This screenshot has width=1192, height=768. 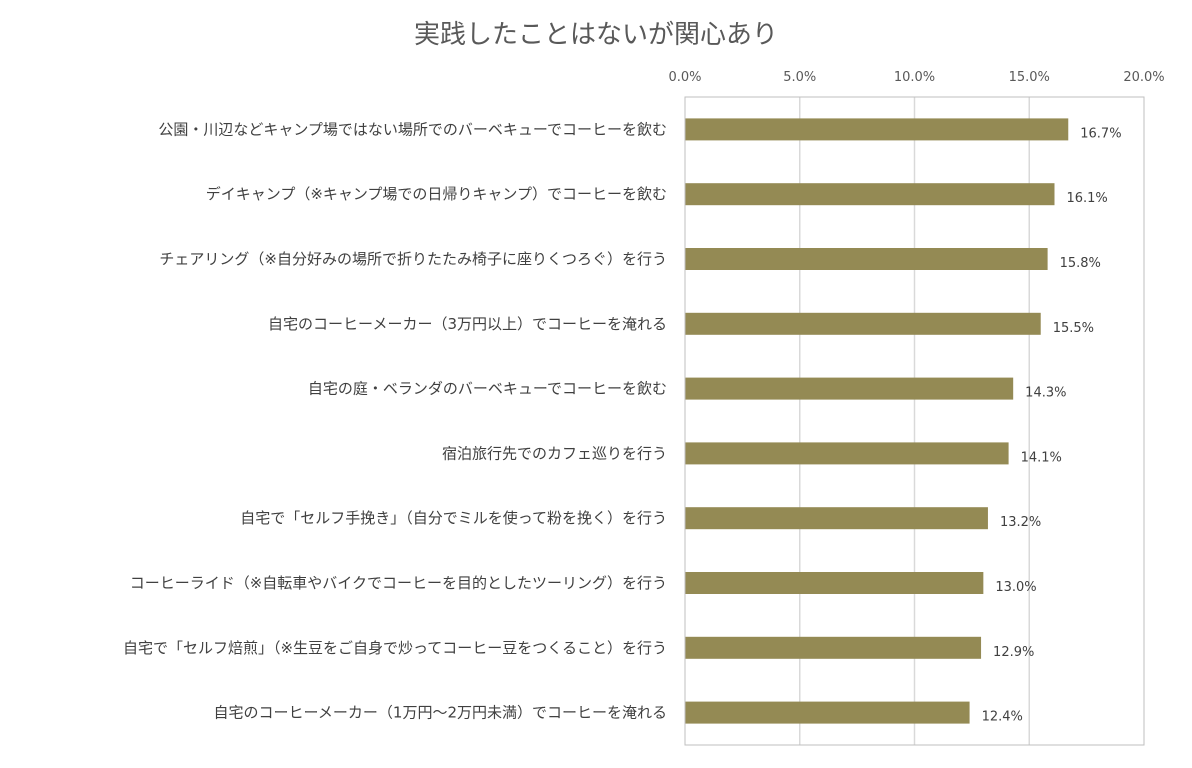 What do you see at coordinates (1045, 393) in the screenshot?
I see `data-label: 14.3%` at bounding box center [1045, 393].